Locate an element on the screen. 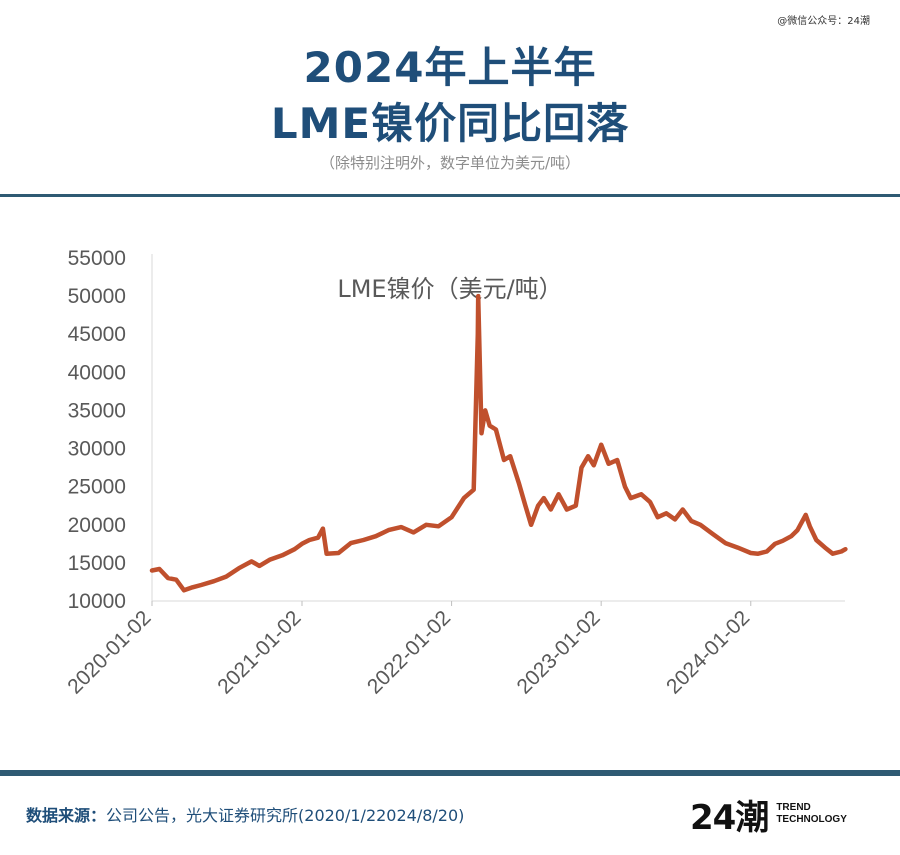 This screenshot has height=855, width=900. logo-line-2: TECHNOLOGY is located at coordinates (811, 819).